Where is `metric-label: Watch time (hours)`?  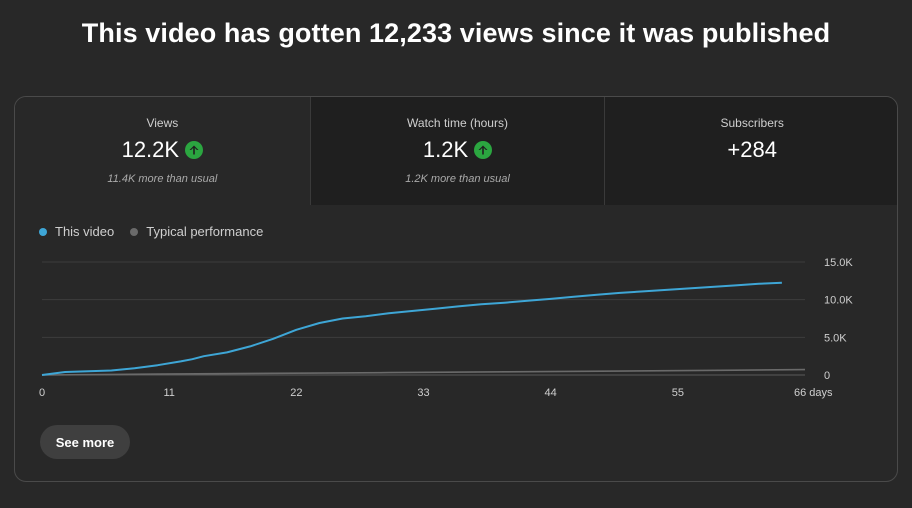
metric-label: Watch time (hours) is located at coordinates (457, 123).